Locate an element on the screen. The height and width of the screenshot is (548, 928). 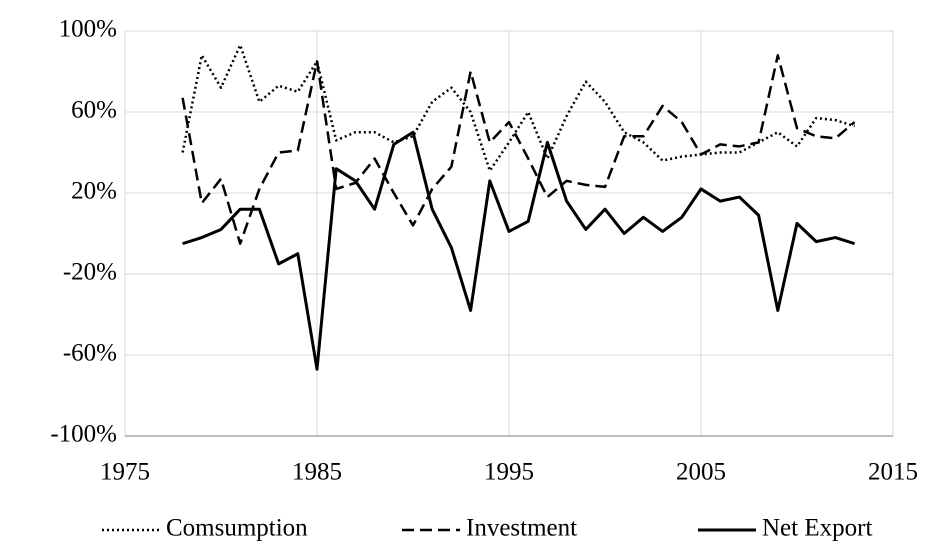
x-tick-label: 2015 is located at coordinates (893, 472).